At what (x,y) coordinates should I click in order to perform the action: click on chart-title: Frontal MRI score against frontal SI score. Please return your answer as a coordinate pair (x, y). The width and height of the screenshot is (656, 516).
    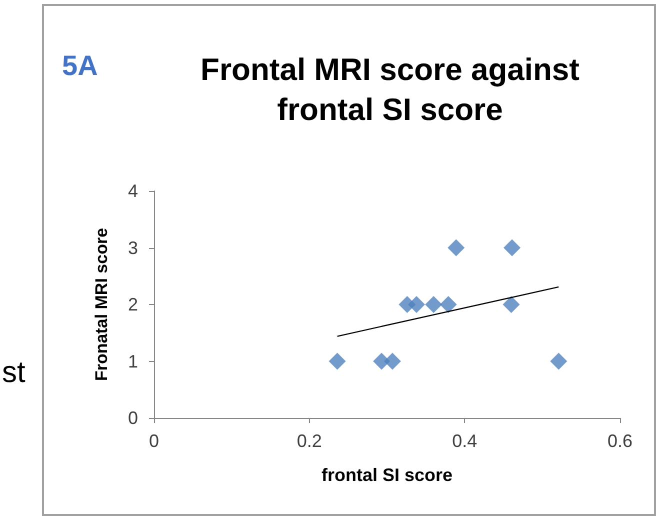
    Looking at the image, I should click on (390, 90).